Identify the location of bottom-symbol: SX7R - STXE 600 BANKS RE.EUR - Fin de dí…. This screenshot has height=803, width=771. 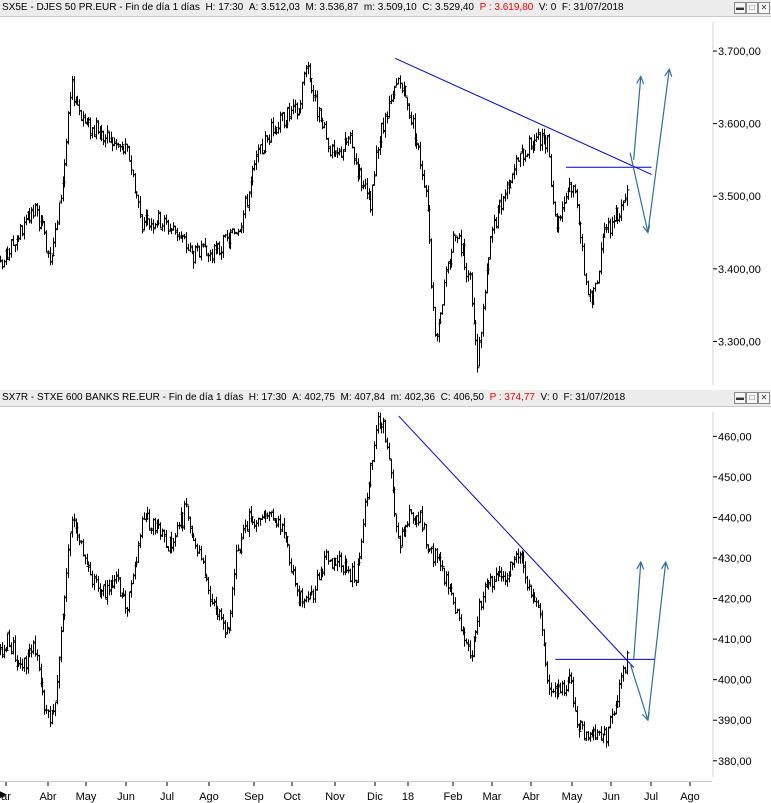
(123, 397).